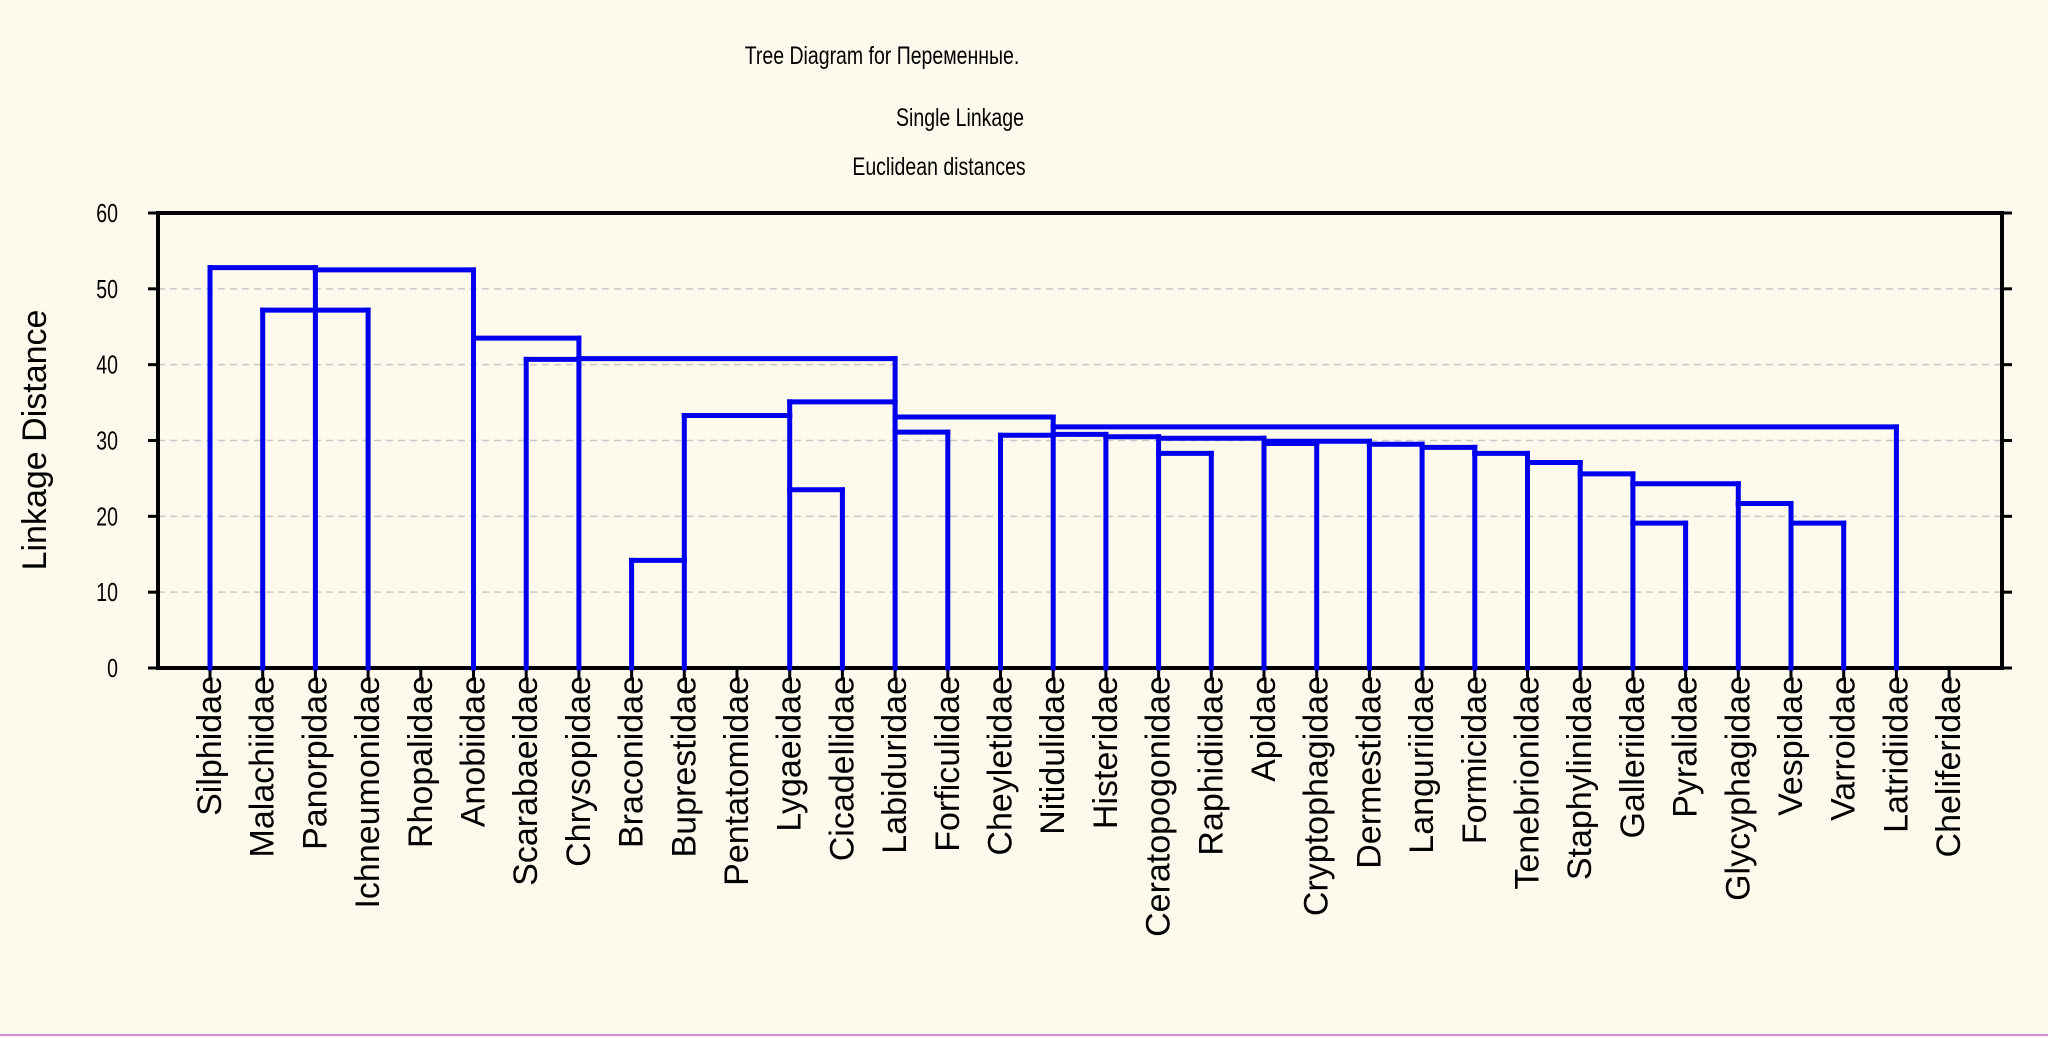 The image size is (2048, 1038). What do you see at coordinates (579, 771) in the screenshot?
I see `leaf-label: Chrysopidae` at bounding box center [579, 771].